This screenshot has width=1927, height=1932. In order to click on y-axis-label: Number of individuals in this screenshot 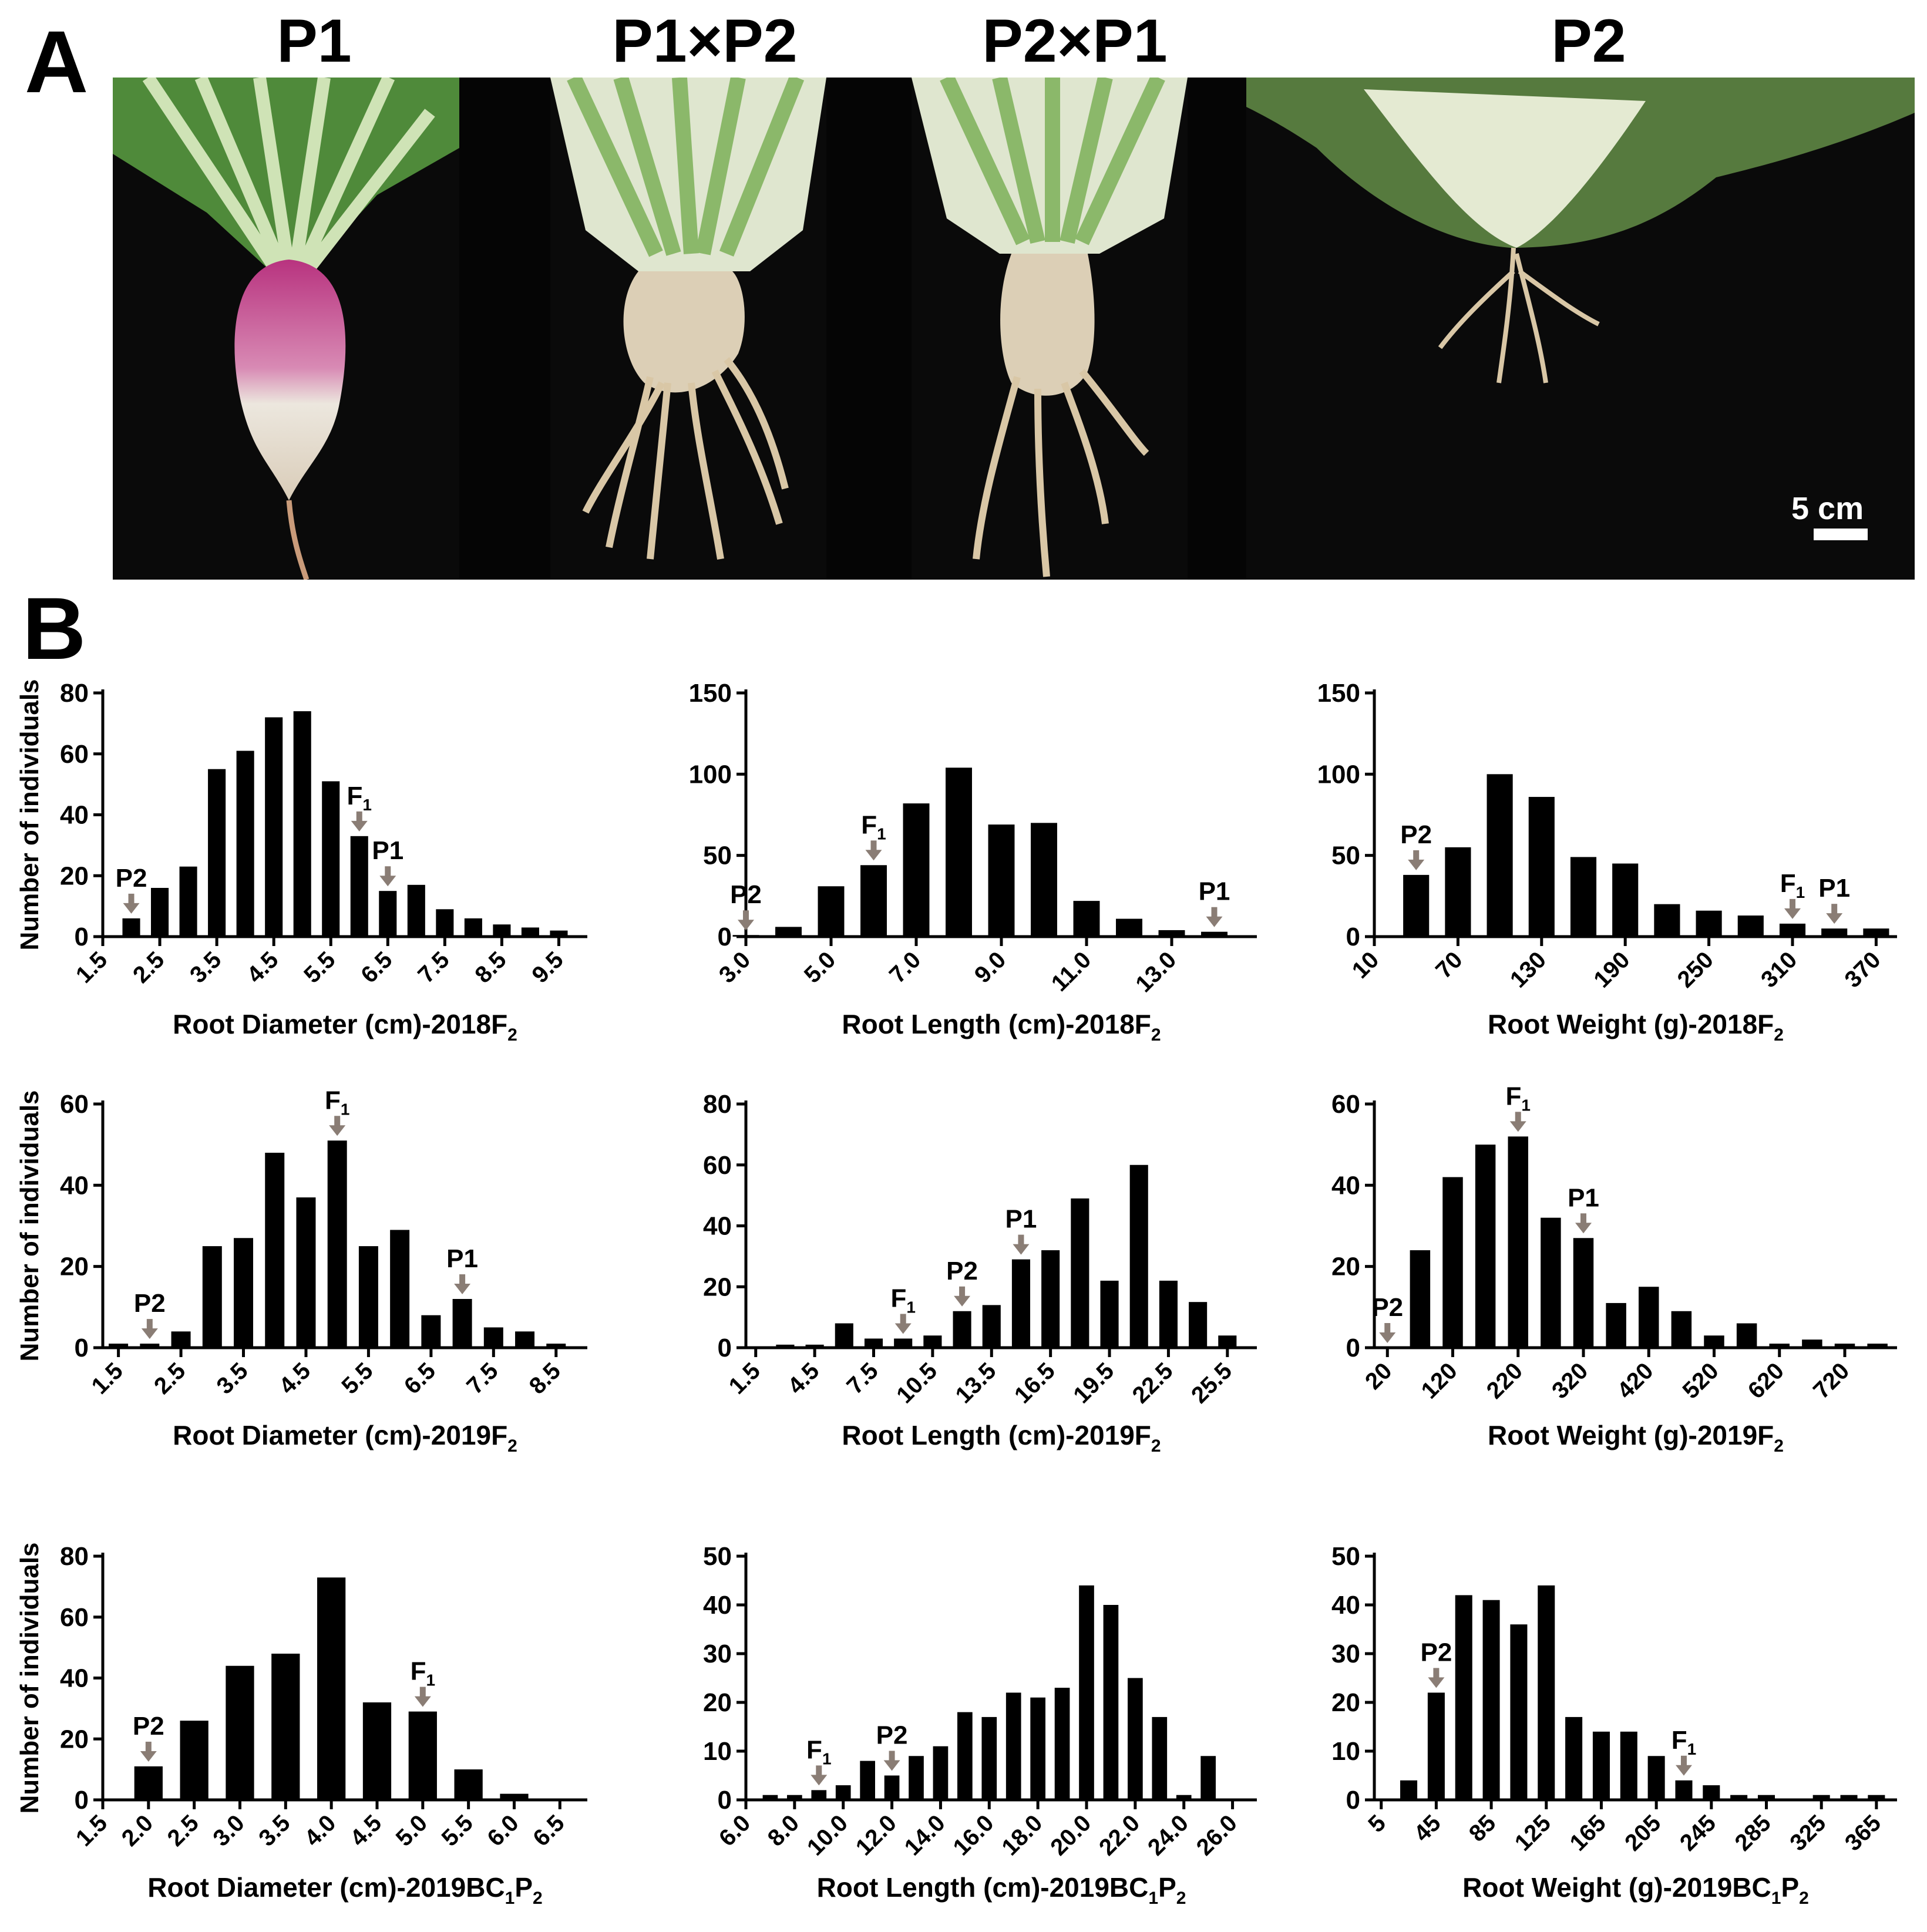, I will do `click(29, 1225)`.